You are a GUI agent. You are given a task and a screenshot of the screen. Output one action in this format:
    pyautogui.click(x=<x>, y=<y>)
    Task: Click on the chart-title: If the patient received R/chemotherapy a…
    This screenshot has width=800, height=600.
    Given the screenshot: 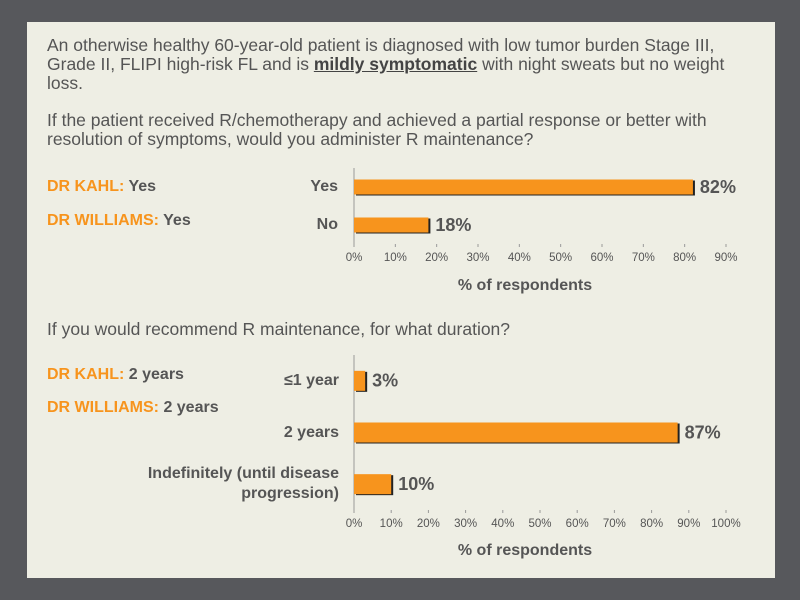 What is the action you would take?
    pyautogui.click(x=377, y=129)
    